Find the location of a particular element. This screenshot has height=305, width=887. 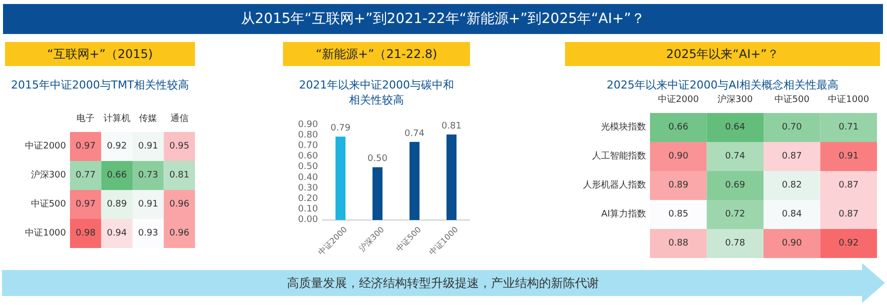

y-tick-label: 0.90 is located at coordinates (308, 125).